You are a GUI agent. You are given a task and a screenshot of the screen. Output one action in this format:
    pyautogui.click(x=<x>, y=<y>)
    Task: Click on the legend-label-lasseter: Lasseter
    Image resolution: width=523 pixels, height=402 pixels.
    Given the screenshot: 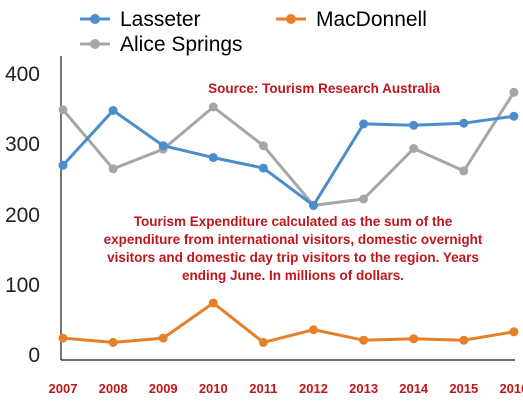 What is the action you would take?
    pyautogui.click(x=160, y=19)
    